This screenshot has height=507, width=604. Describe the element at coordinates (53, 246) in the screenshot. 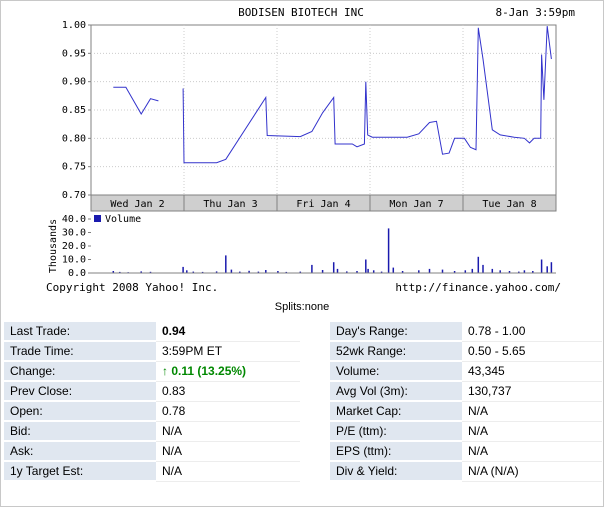

I see `volume-axis-title: Thousands` at that location.